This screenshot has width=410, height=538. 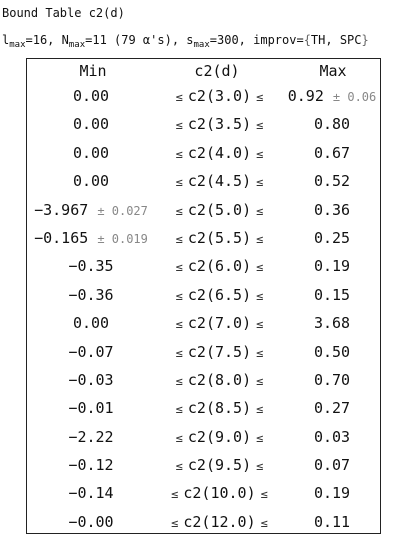 I want to click on table-row: 0.00 ≤ c2(3.5) ≤ 0.80, so click(x=203, y=124).